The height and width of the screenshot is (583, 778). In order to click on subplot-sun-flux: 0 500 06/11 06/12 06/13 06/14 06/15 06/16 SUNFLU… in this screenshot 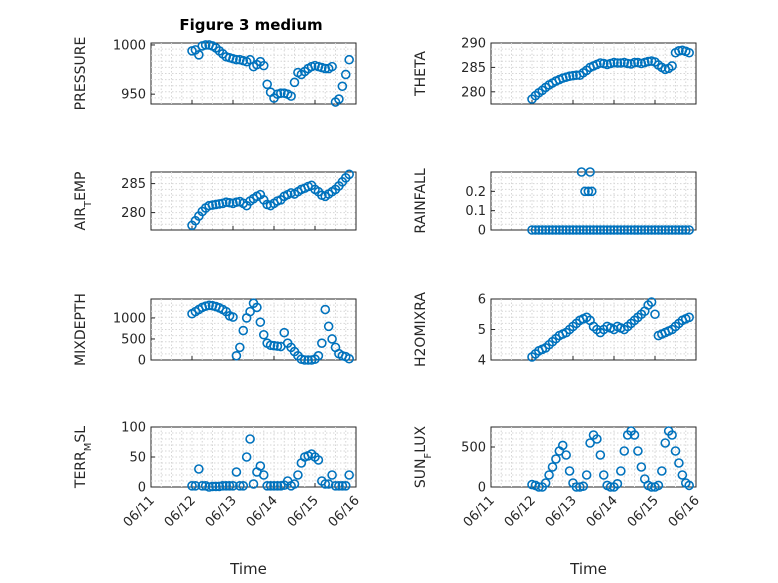, I will do `click(558, 501)`.